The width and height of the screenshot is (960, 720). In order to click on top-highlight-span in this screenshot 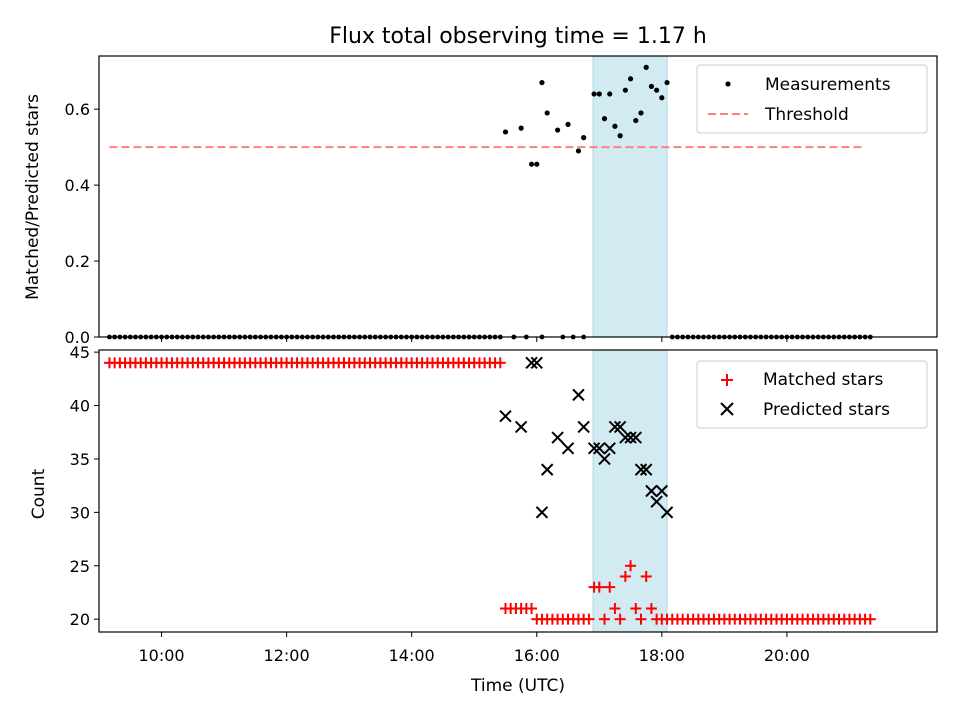, I will do `click(630, 196)`.